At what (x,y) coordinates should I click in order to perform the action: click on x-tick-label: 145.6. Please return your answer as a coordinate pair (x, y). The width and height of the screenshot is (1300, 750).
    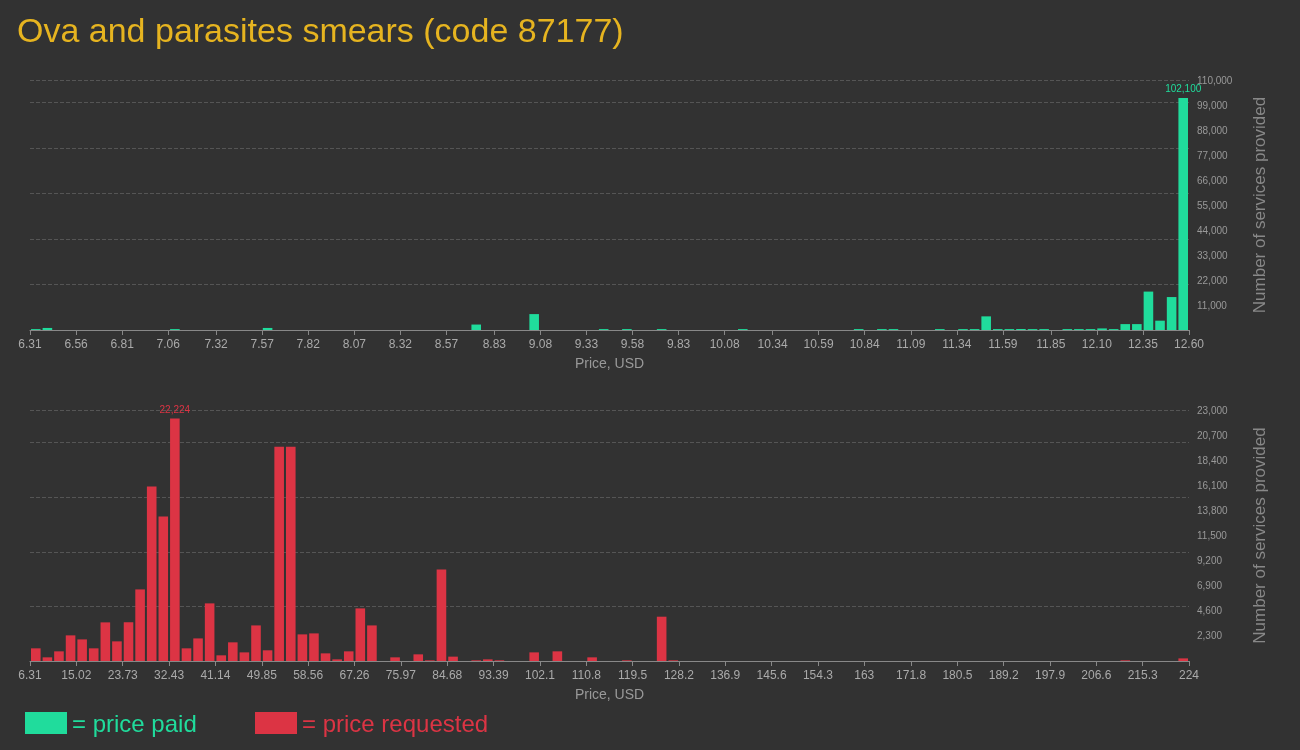
    Looking at the image, I should click on (771, 675).